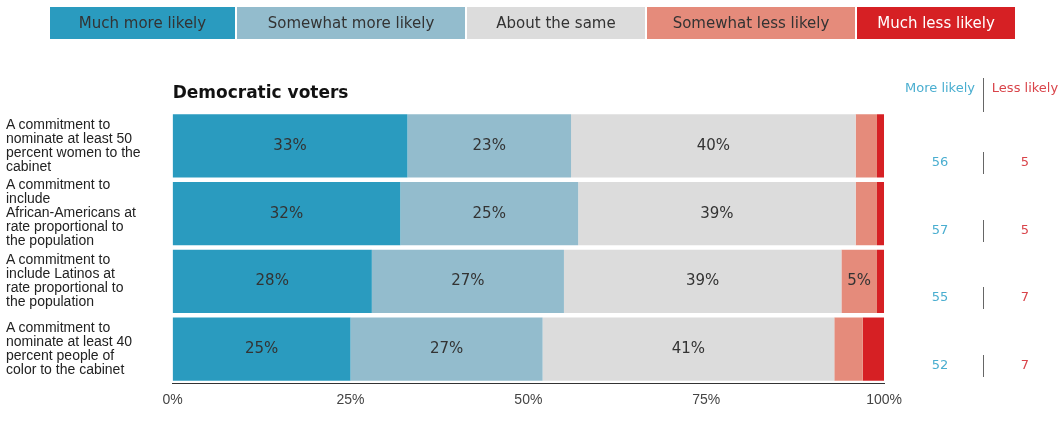 The image size is (1063, 423). What do you see at coordinates (73, 144) in the screenshot?
I see `y-tick-label: A commitment to nominate at least 50 percent women to the cabinet` at bounding box center [73, 144].